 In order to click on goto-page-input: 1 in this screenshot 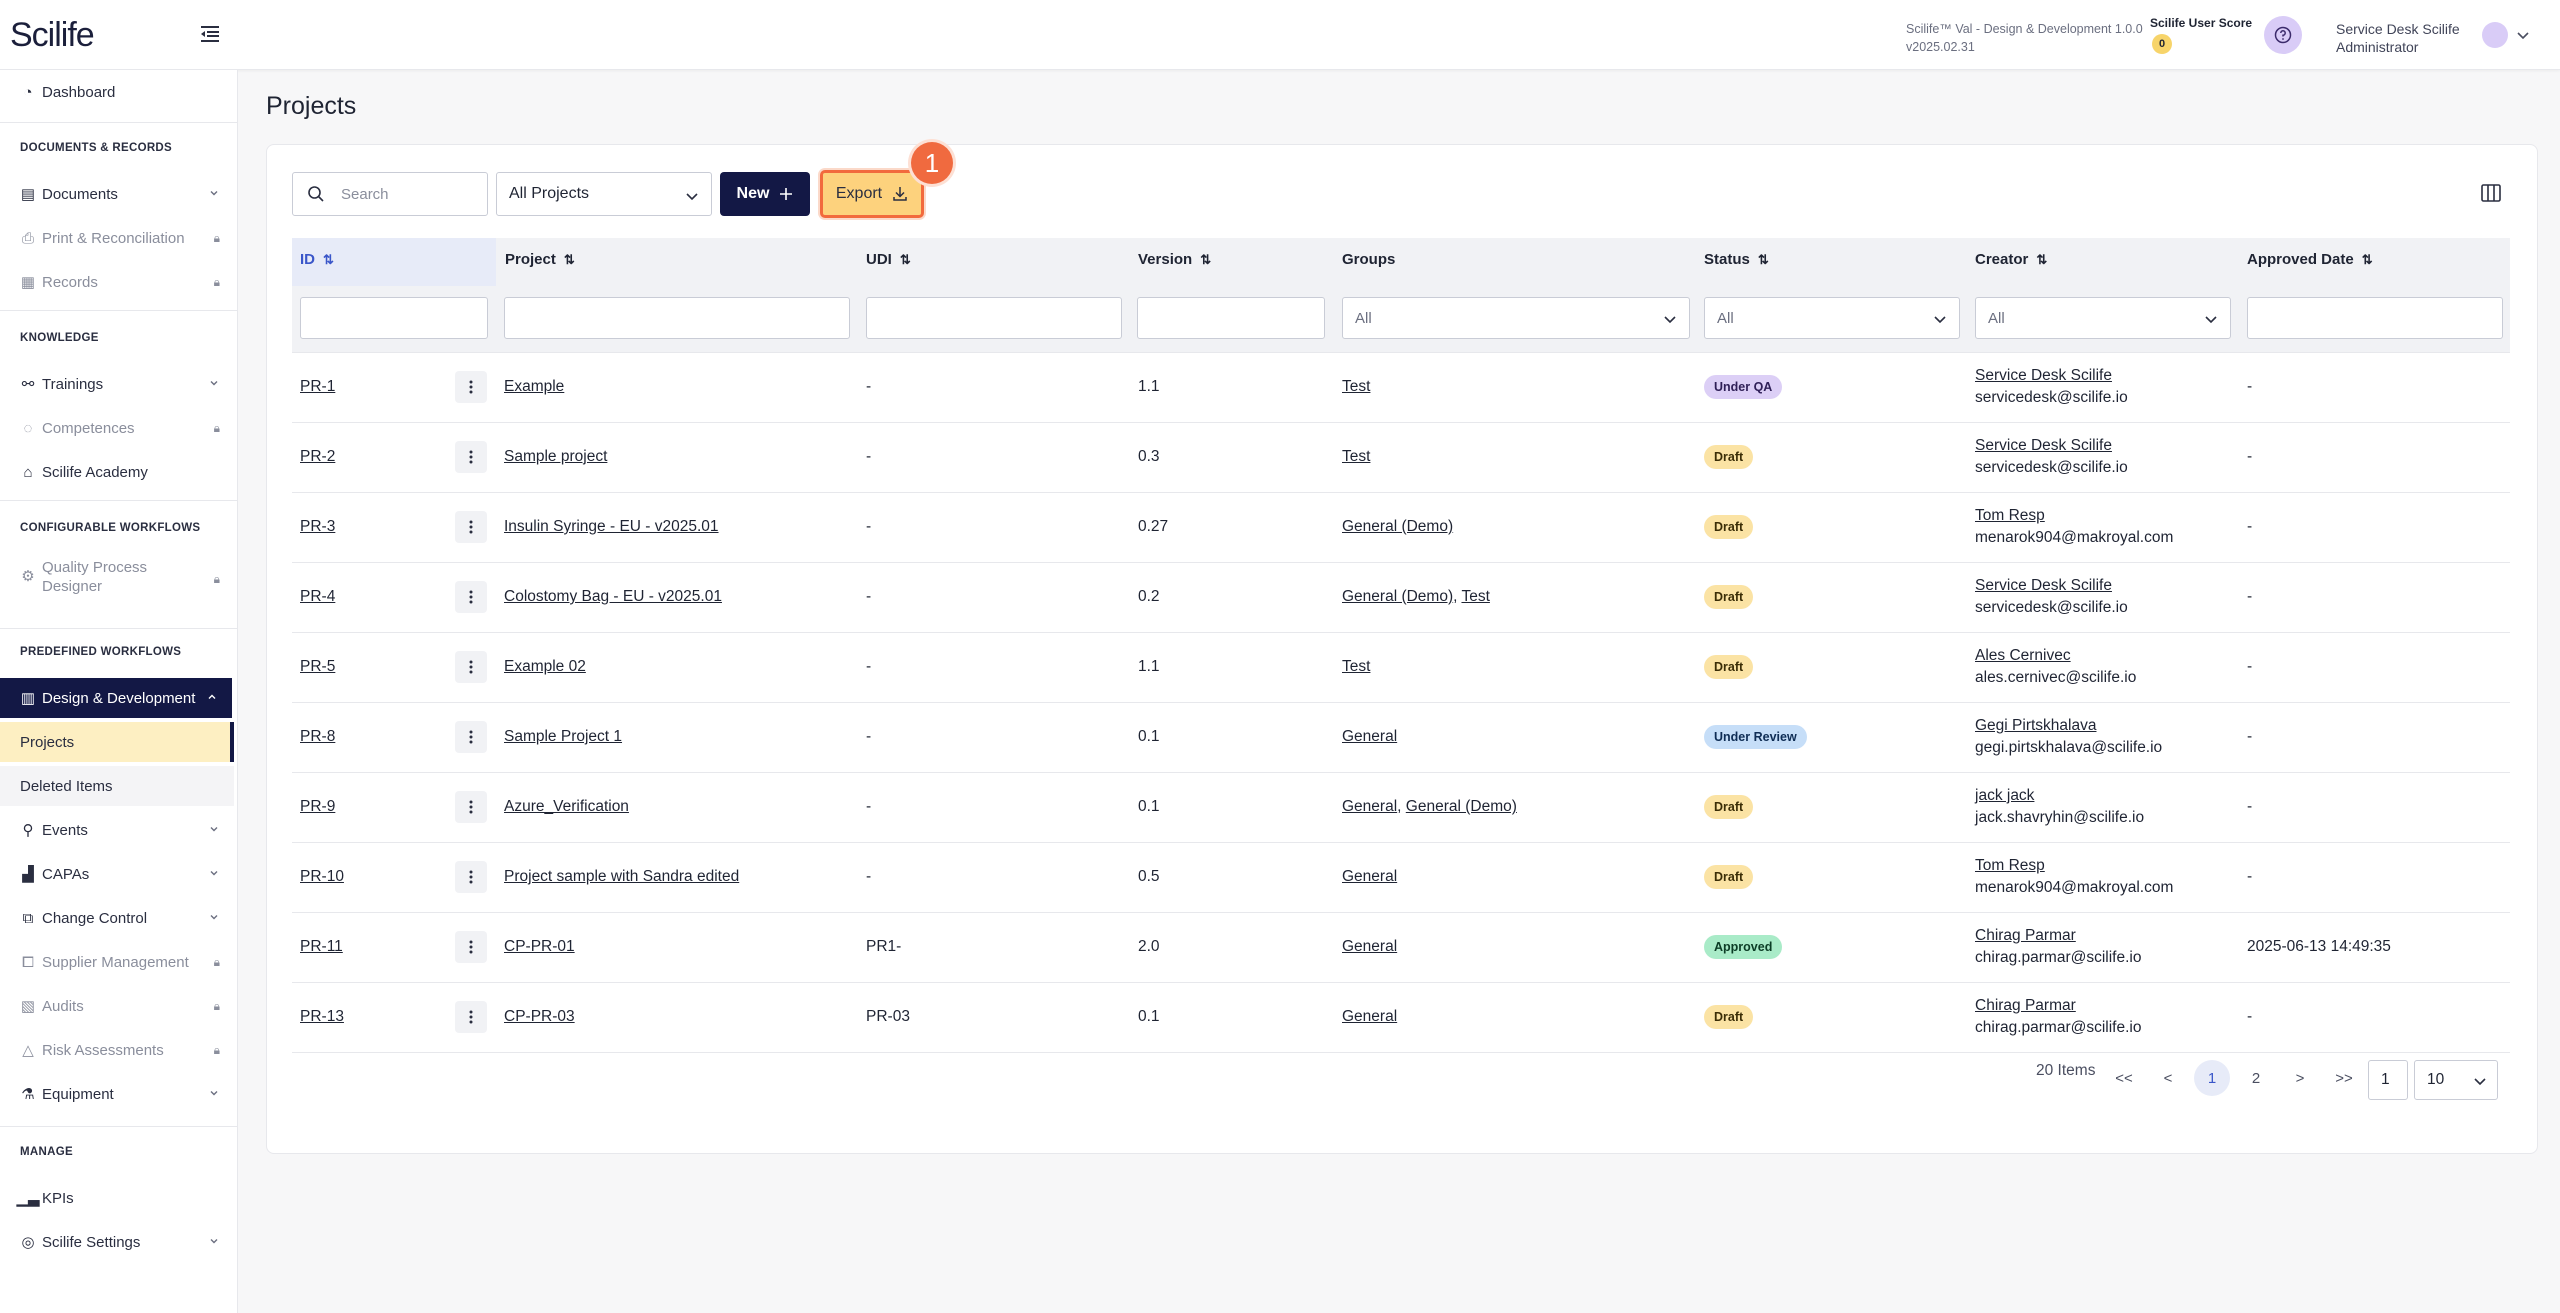, I will do `click(2388, 1080)`.